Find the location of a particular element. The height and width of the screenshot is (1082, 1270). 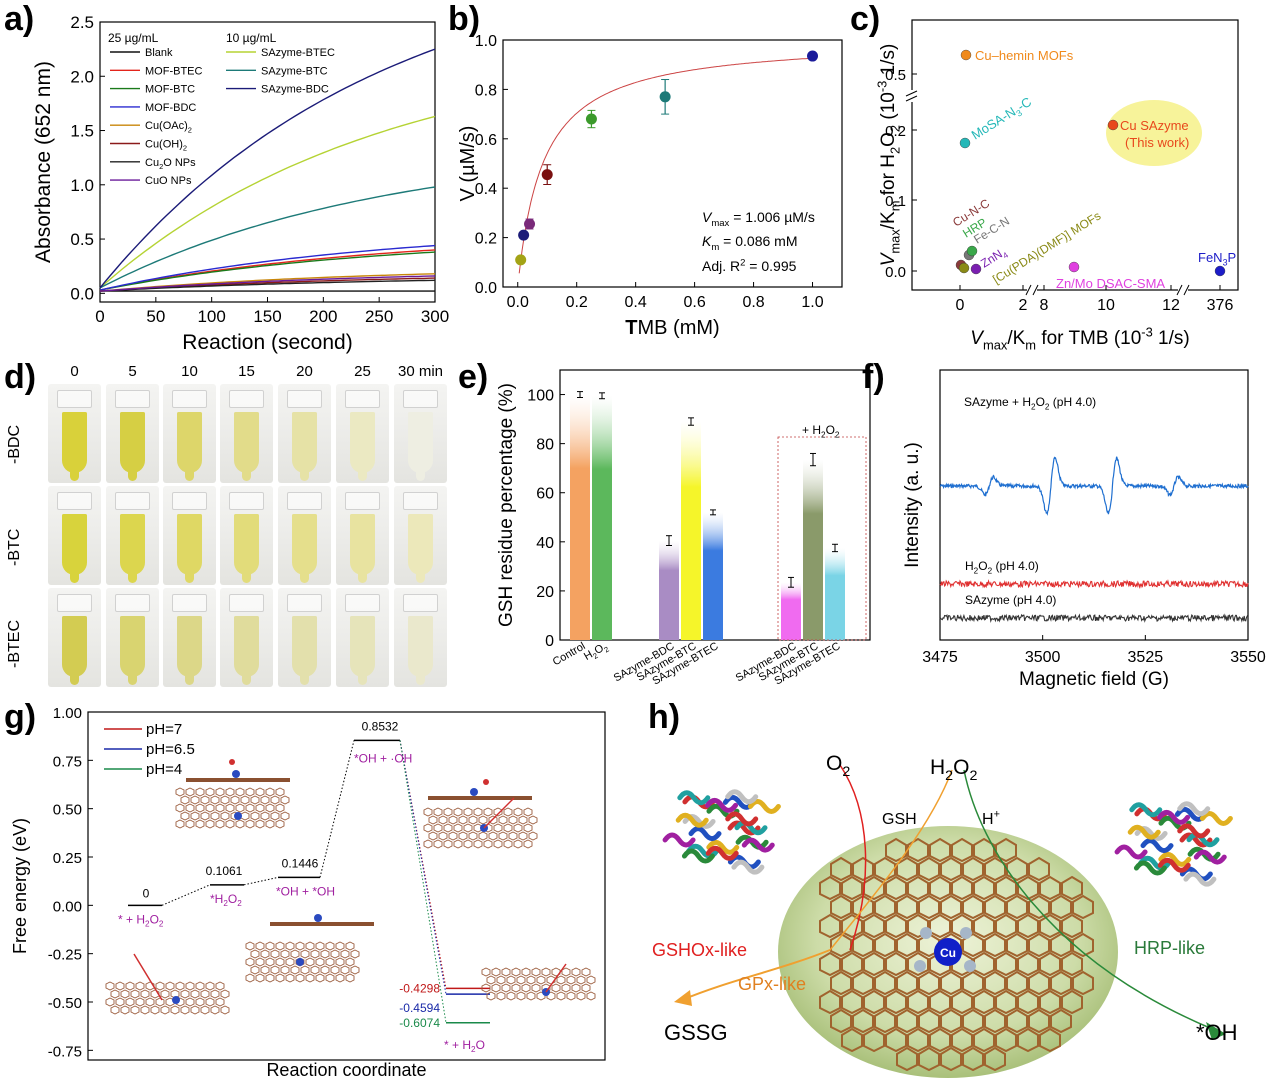

y-tick-label: -0.25 is located at coordinates (65, 955).